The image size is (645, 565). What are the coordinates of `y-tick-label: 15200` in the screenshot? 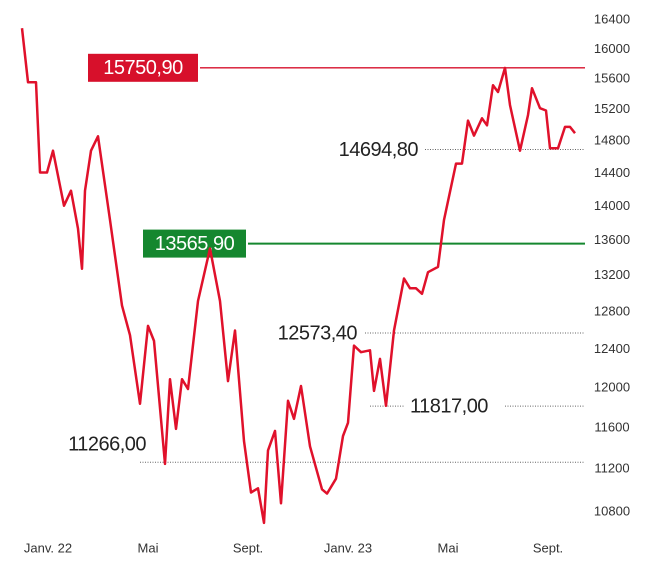 It's located at (612, 108).